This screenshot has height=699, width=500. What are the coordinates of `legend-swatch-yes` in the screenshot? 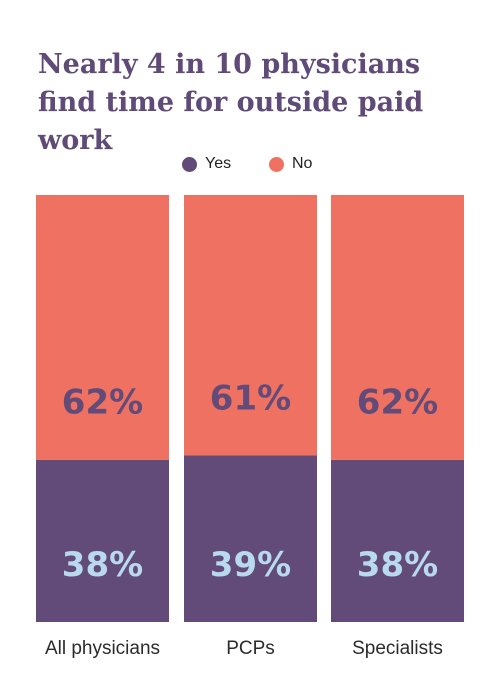 It's located at (189, 164).